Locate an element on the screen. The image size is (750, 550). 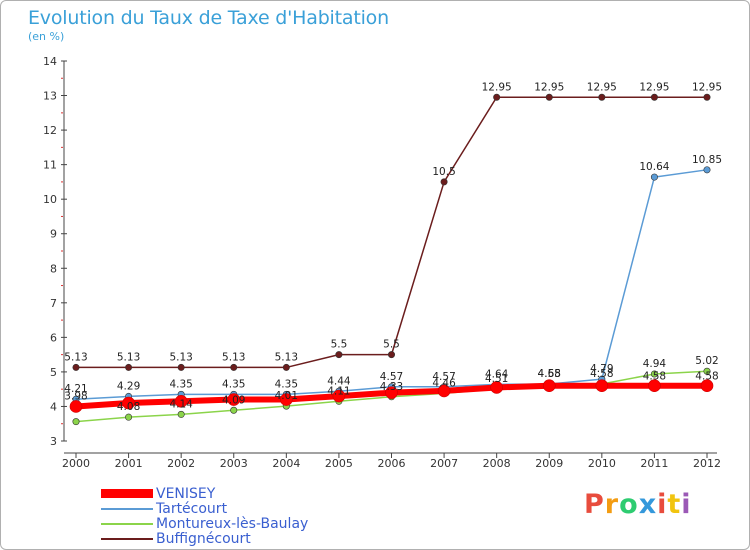
data-label: 4.21 is located at coordinates (75, 389).